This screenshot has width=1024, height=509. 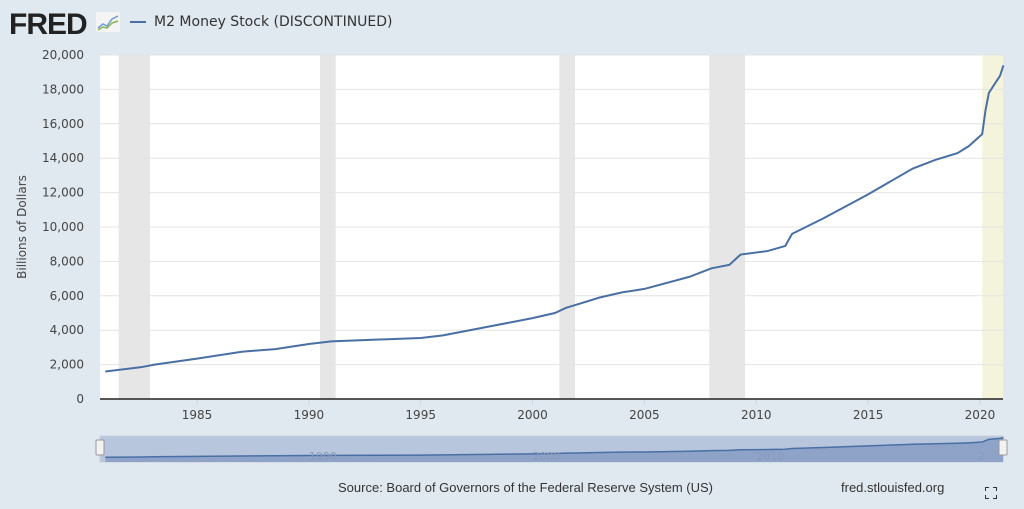 What do you see at coordinates (197, 415) in the screenshot?
I see `x-tick-label: 1985` at bounding box center [197, 415].